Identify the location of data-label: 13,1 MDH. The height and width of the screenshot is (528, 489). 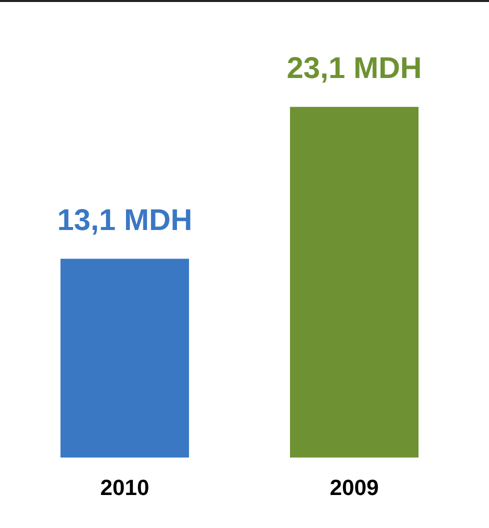
(124, 220).